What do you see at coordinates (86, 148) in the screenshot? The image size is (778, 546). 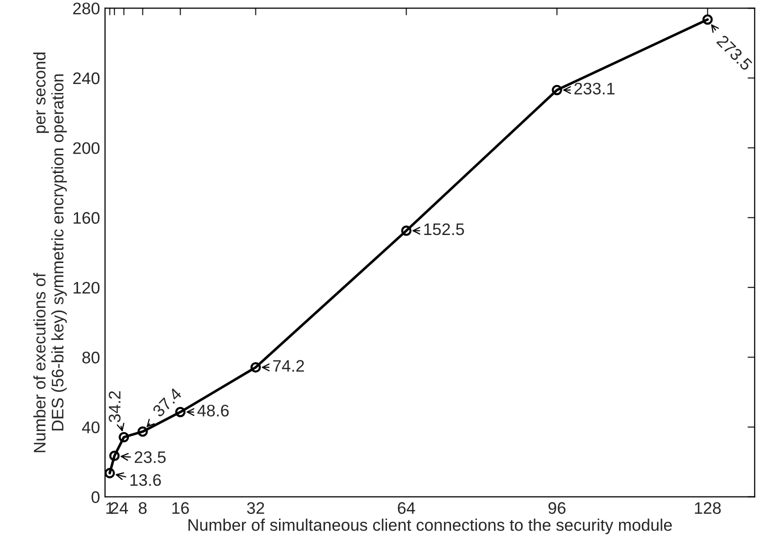 I see `y-tick-label: 200` at bounding box center [86, 148].